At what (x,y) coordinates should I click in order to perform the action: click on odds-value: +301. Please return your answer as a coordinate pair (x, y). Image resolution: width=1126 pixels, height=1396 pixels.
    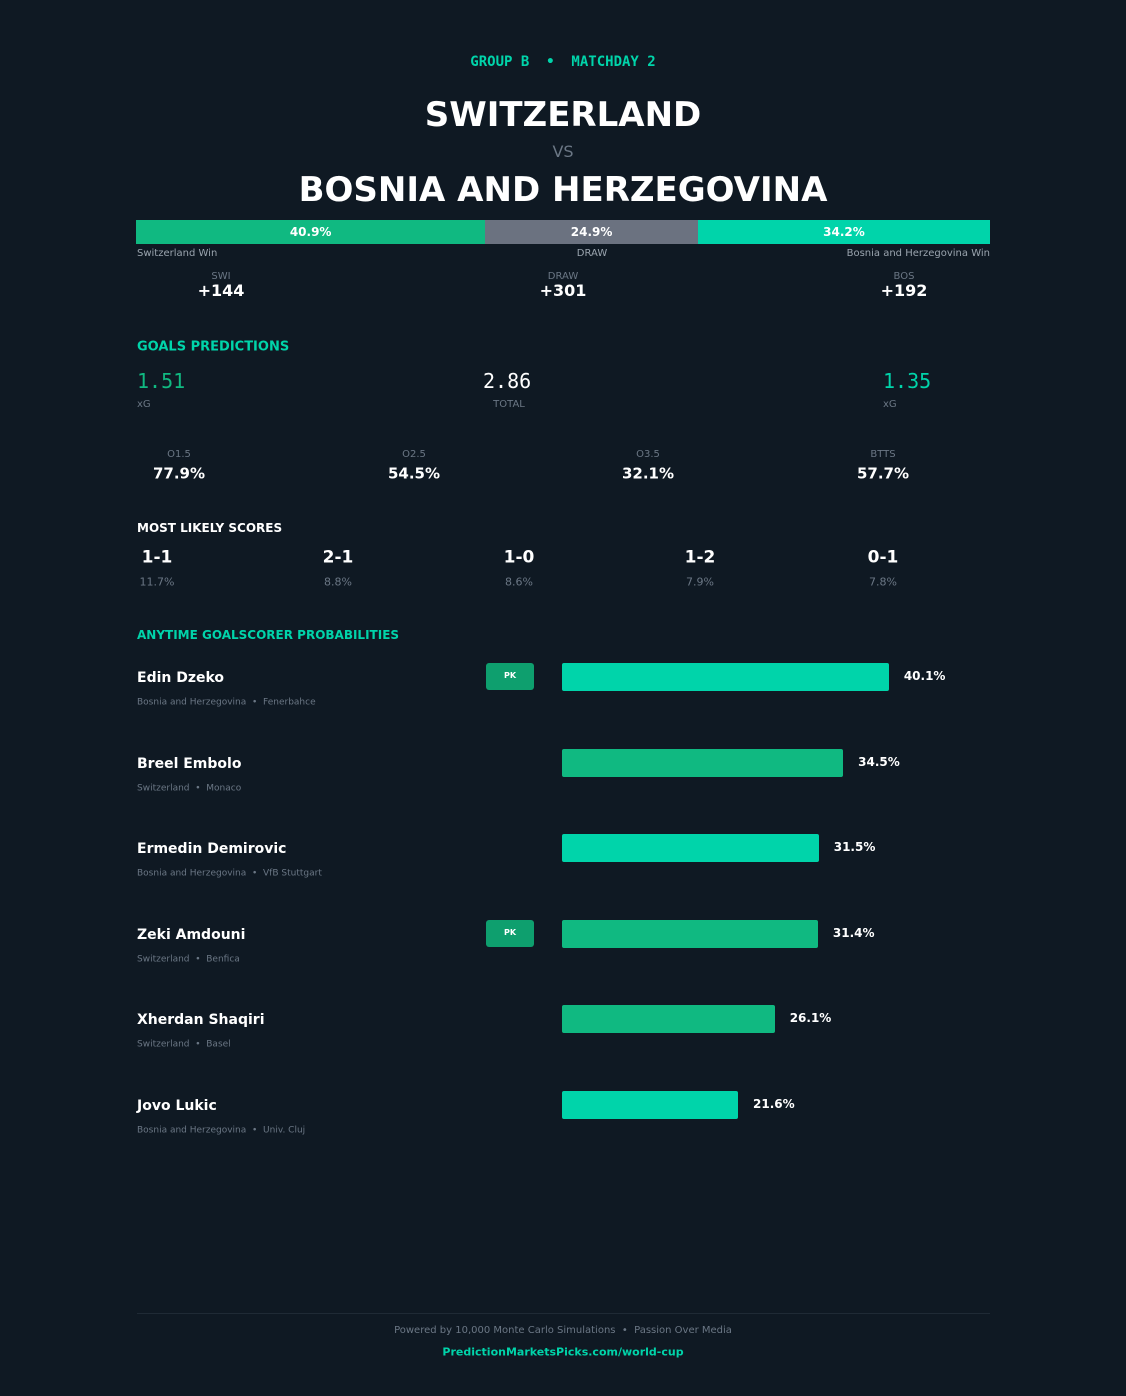
    Looking at the image, I should click on (563, 290).